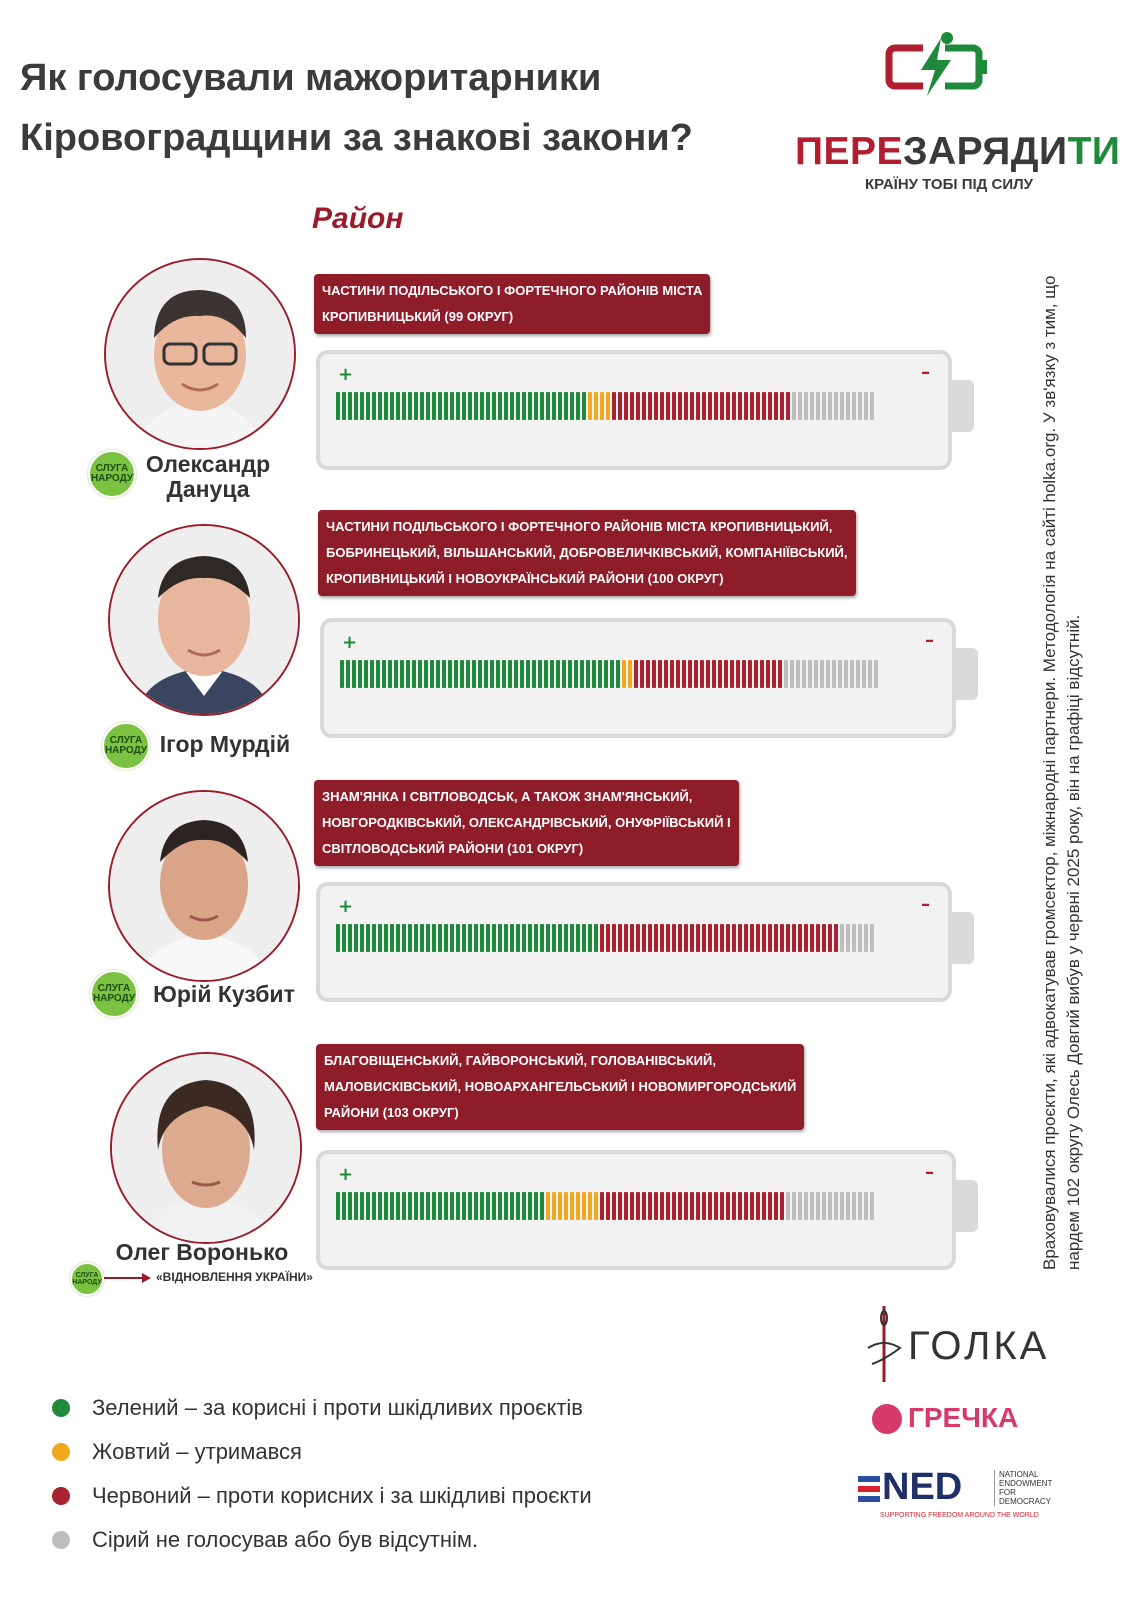 The height and width of the screenshot is (1600, 1131). What do you see at coordinates (127, 1278) in the screenshot?
I see `arrow-right-icon` at bounding box center [127, 1278].